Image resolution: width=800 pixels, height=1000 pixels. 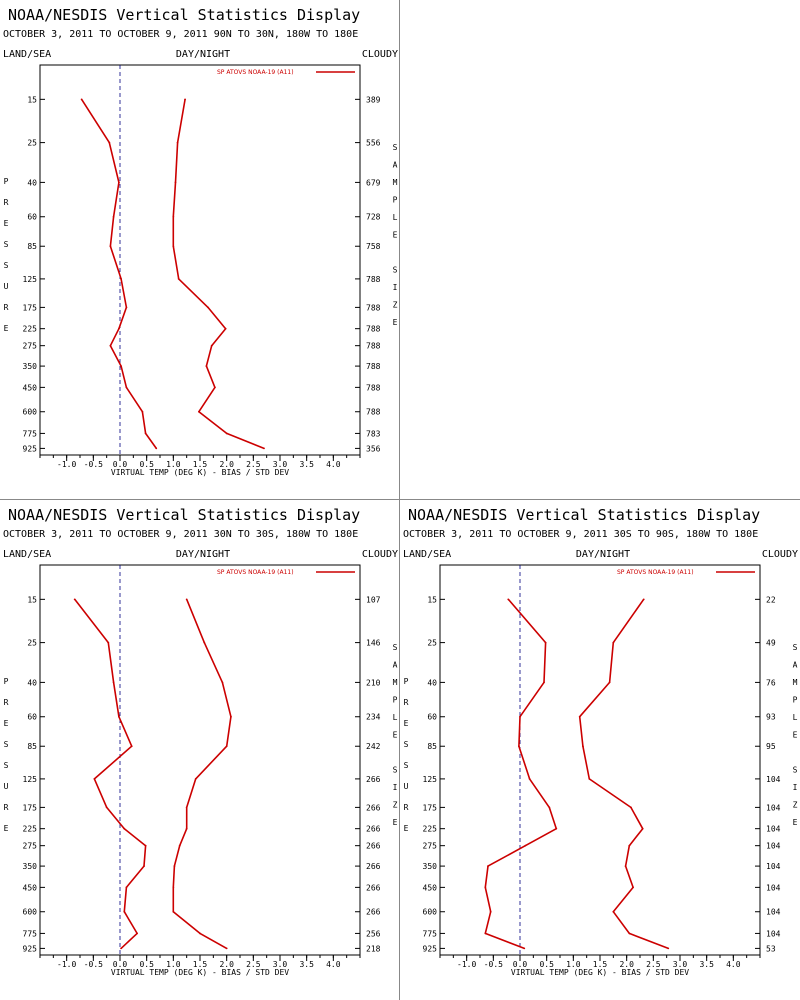 I want to click on pressure-tick-label: 175, so click(x=30, y=807).